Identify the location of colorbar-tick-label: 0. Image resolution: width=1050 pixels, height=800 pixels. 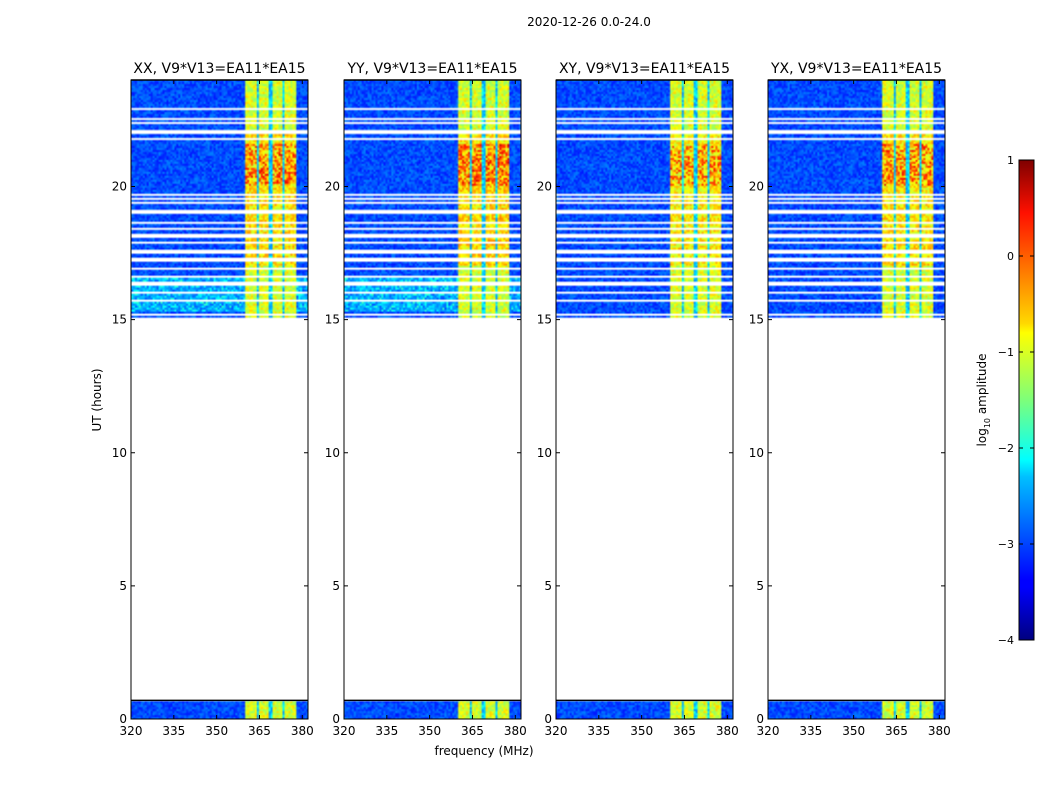
(1010, 256).